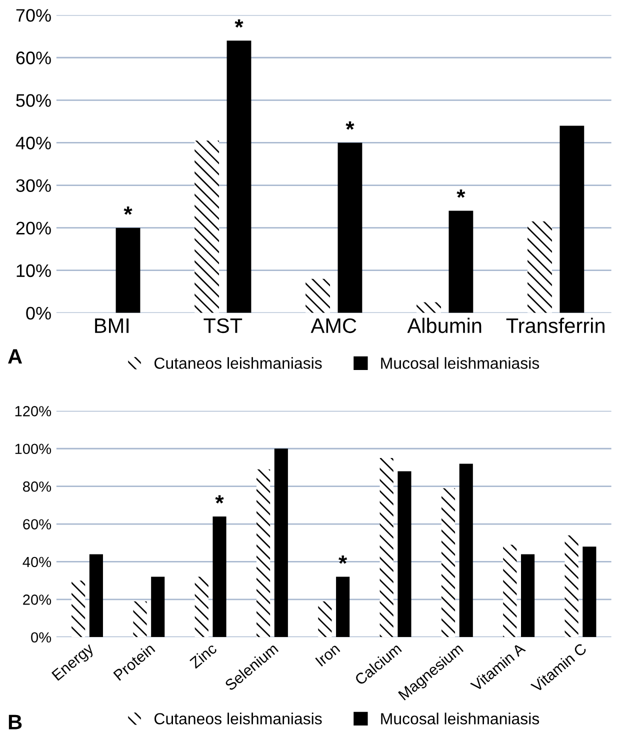 The width and height of the screenshot is (627, 754). What do you see at coordinates (37, 486) in the screenshot?
I see `y-tick-label: 80%` at bounding box center [37, 486].